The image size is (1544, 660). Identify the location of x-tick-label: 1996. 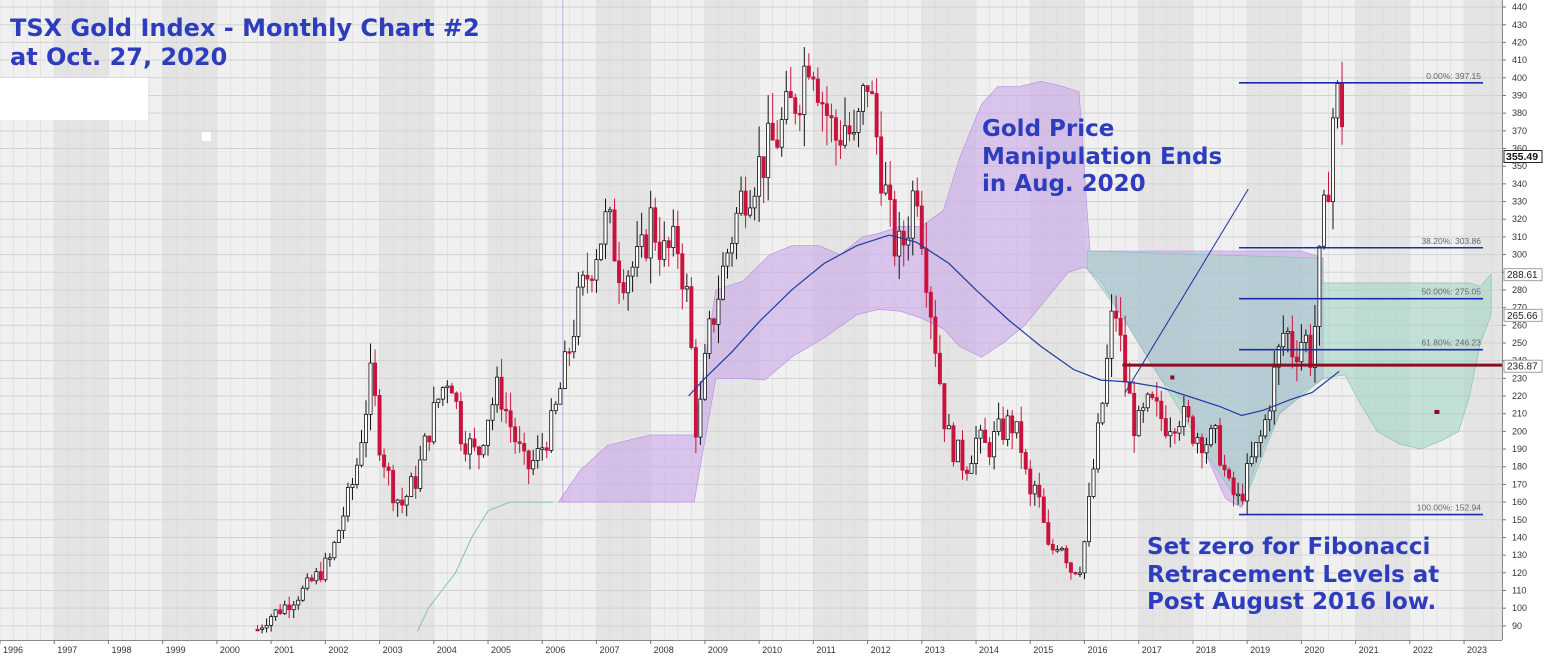
(13, 650).